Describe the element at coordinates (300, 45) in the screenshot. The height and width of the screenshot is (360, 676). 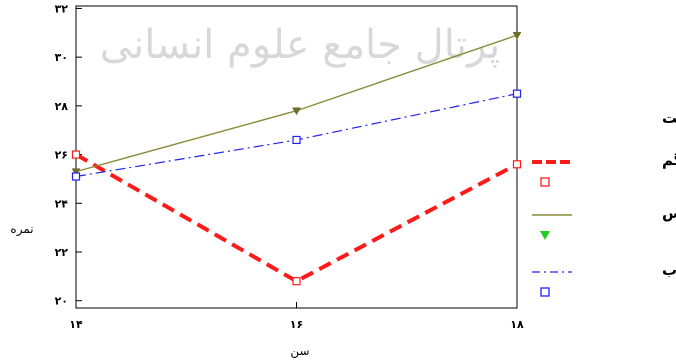
I see `watermark: پرتال جامع علوم انسانی` at that location.